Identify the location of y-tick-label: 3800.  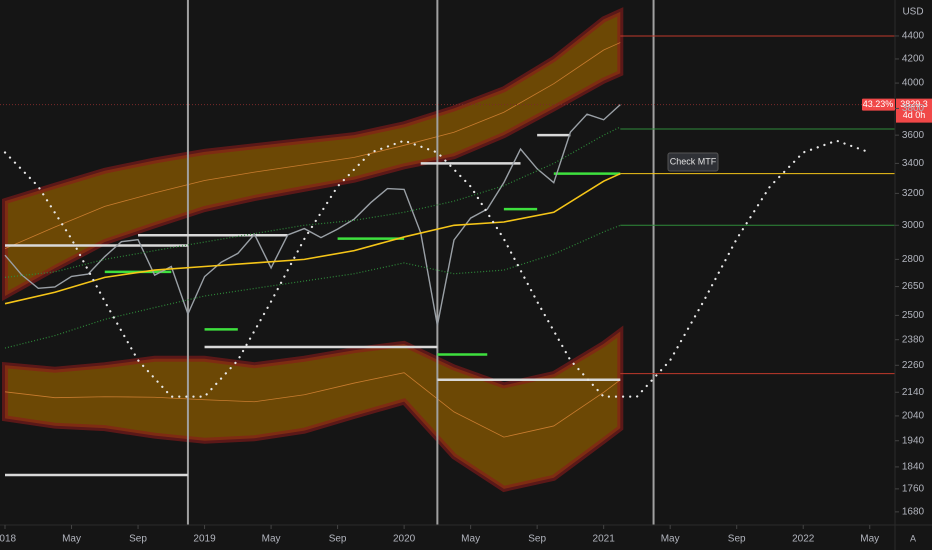
(913, 108).